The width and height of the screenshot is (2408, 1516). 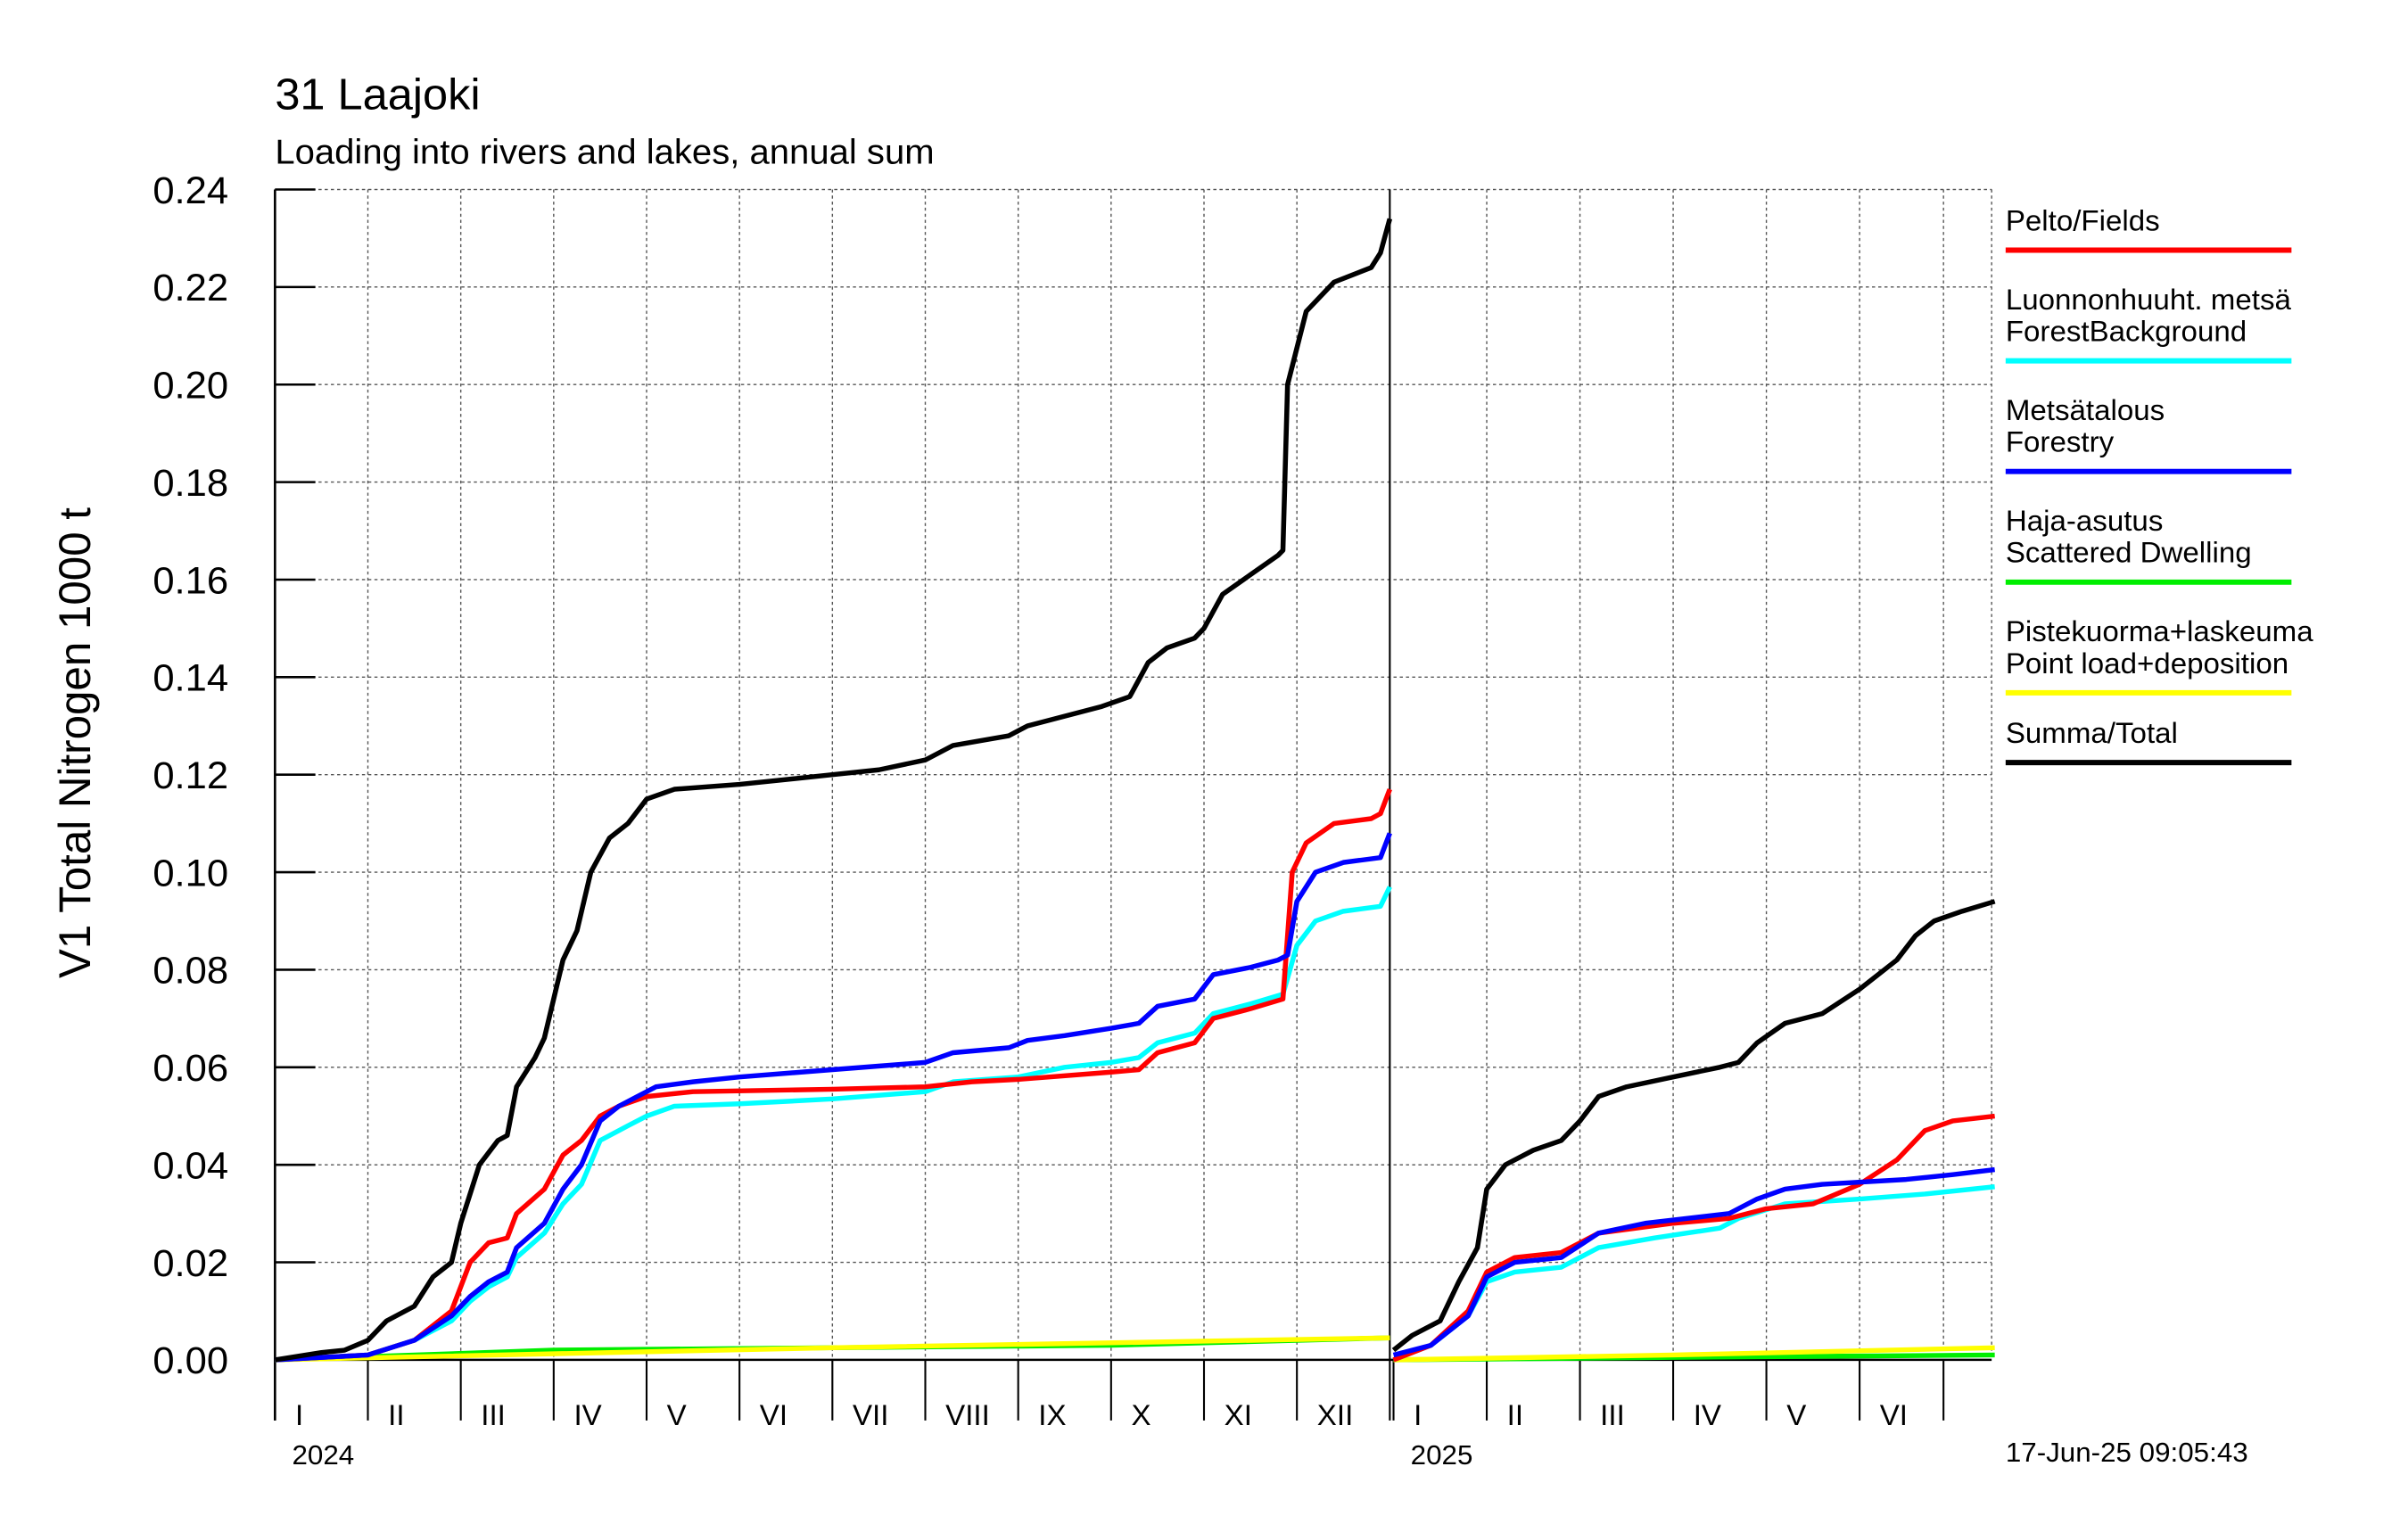 What do you see at coordinates (377, 94) in the screenshot?
I see `chart-title: 31 Laajoki` at bounding box center [377, 94].